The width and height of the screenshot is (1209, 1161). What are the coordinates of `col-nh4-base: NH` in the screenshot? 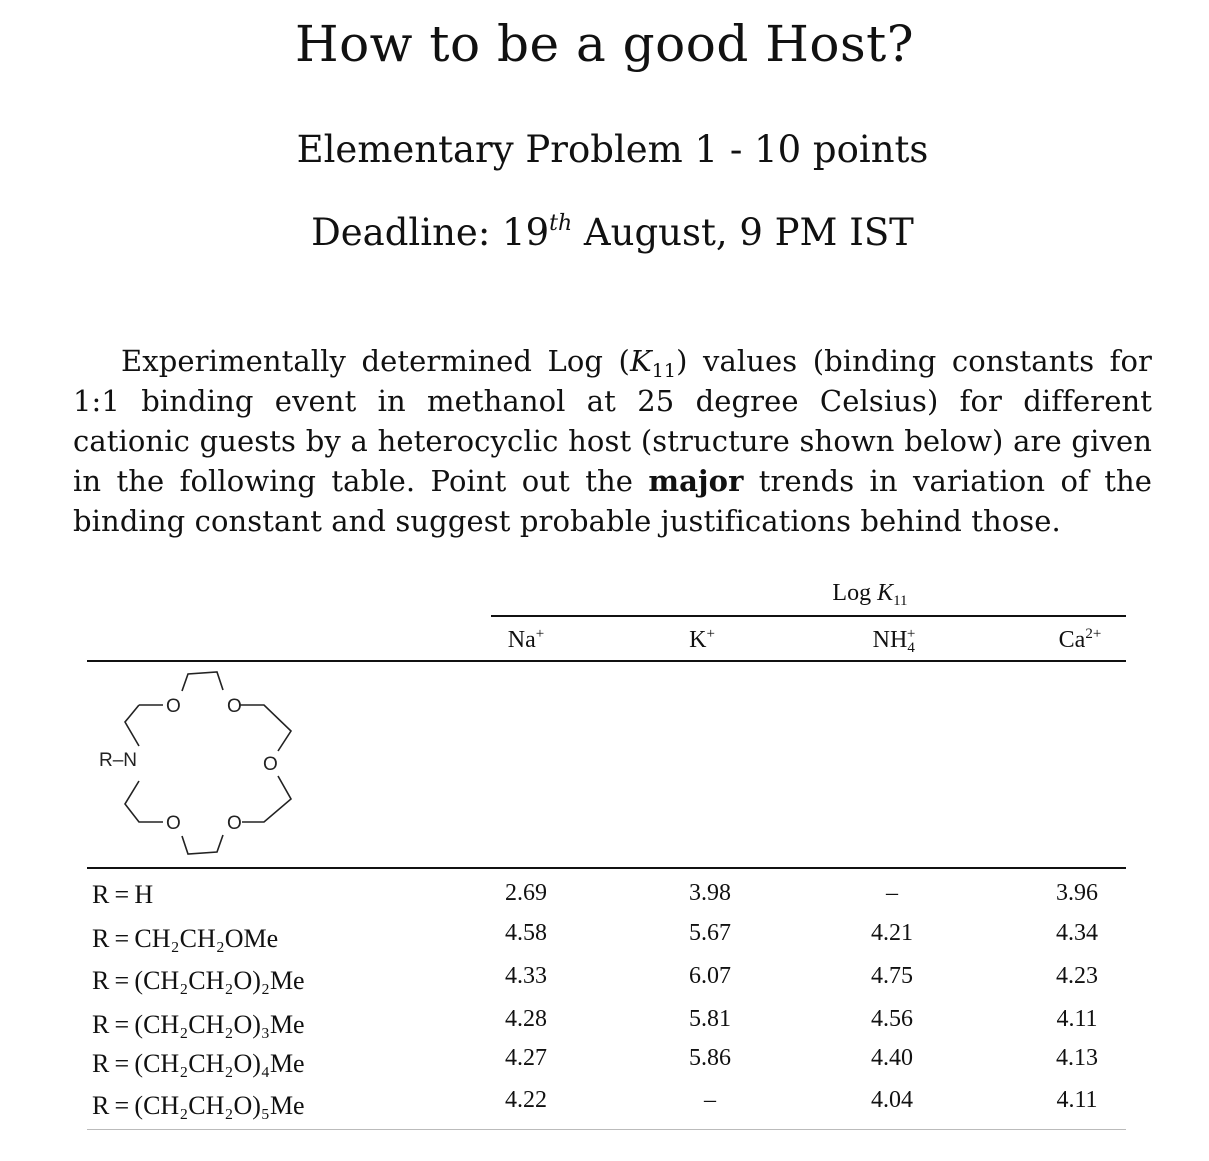 It's located at (890, 640).